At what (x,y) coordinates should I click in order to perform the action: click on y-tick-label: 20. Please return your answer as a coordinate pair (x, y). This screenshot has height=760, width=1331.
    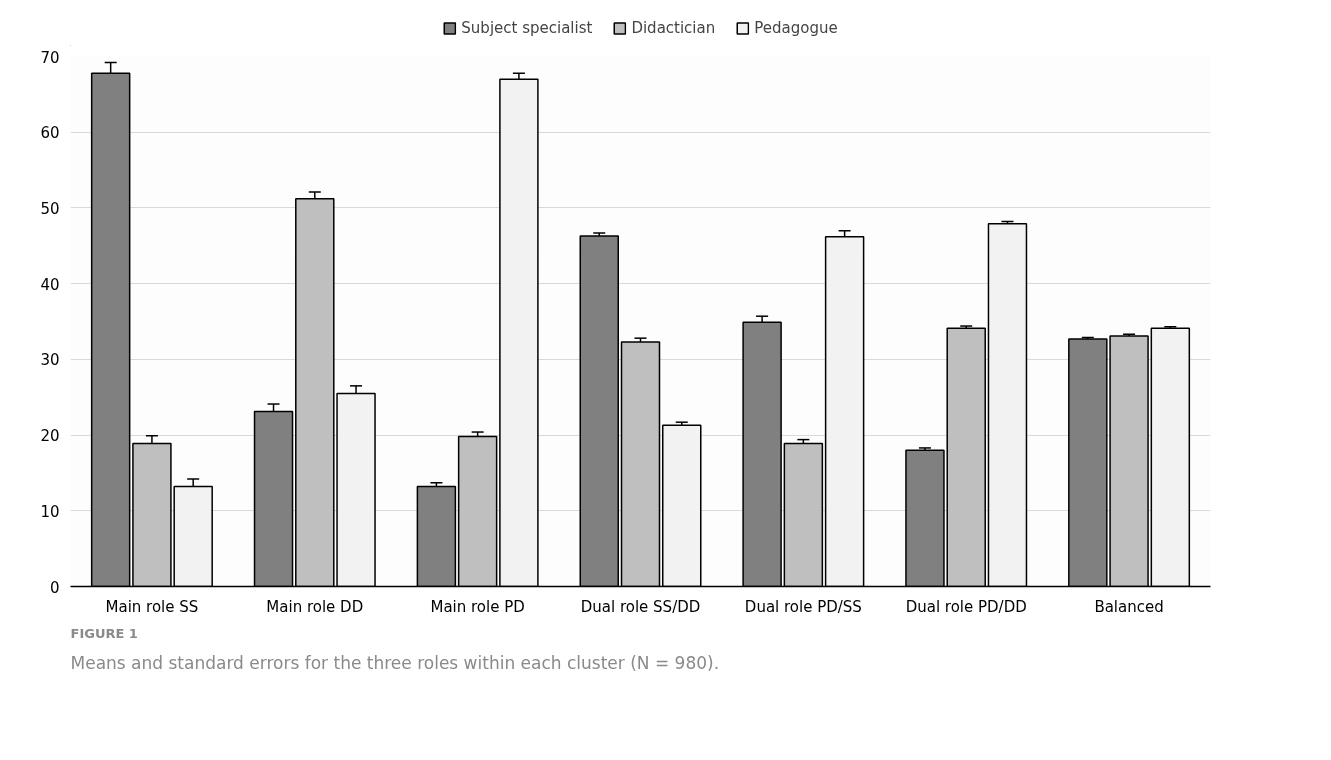
    Looking at the image, I should click on (50, 436).